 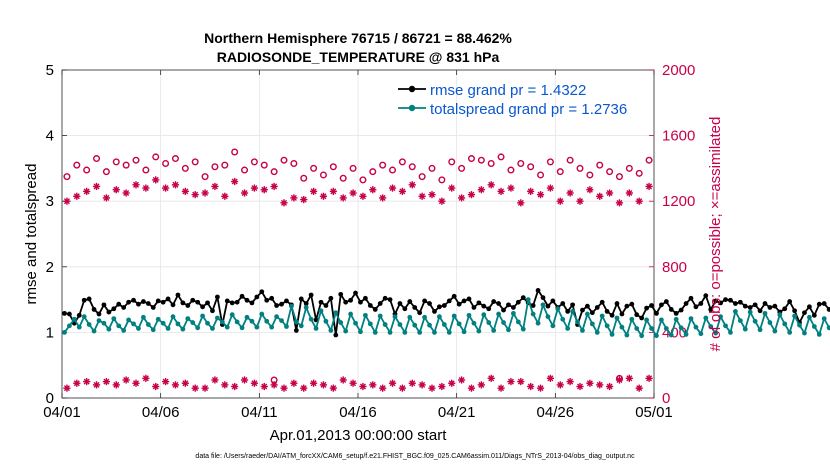 I want to click on x-tick-label: 04/21, so click(x=457, y=412).